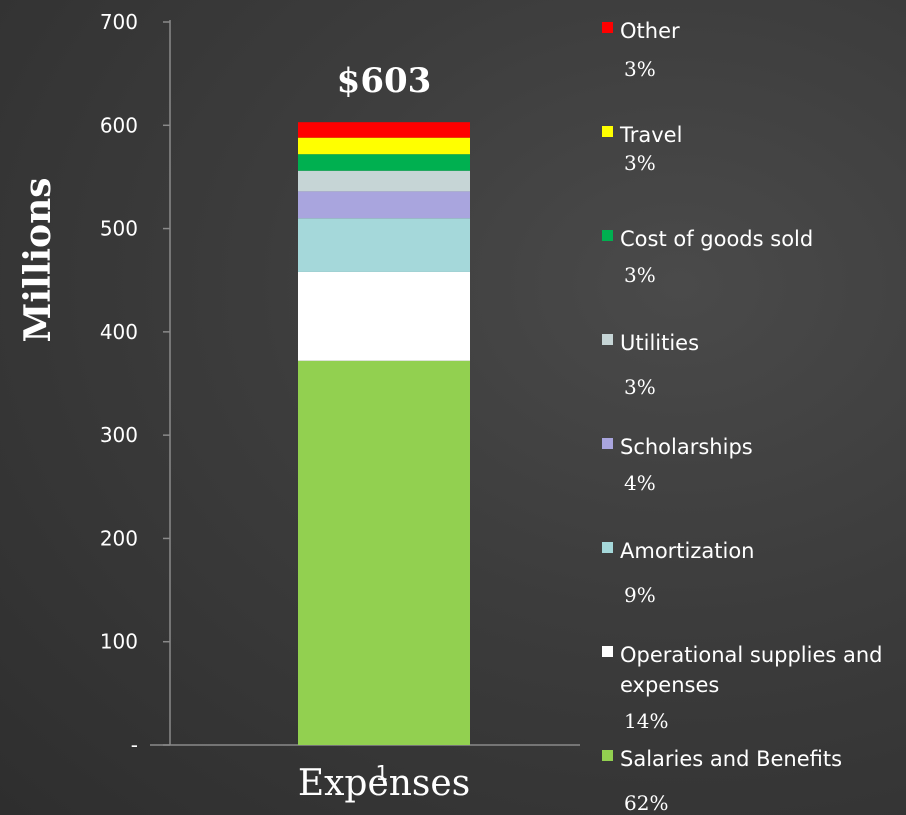 Image resolution: width=906 pixels, height=815 pixels. What do you see at coordinates (119, 229) in the screenshot?
I see `y-tick-label: 500` at bounding box center [119, 229].